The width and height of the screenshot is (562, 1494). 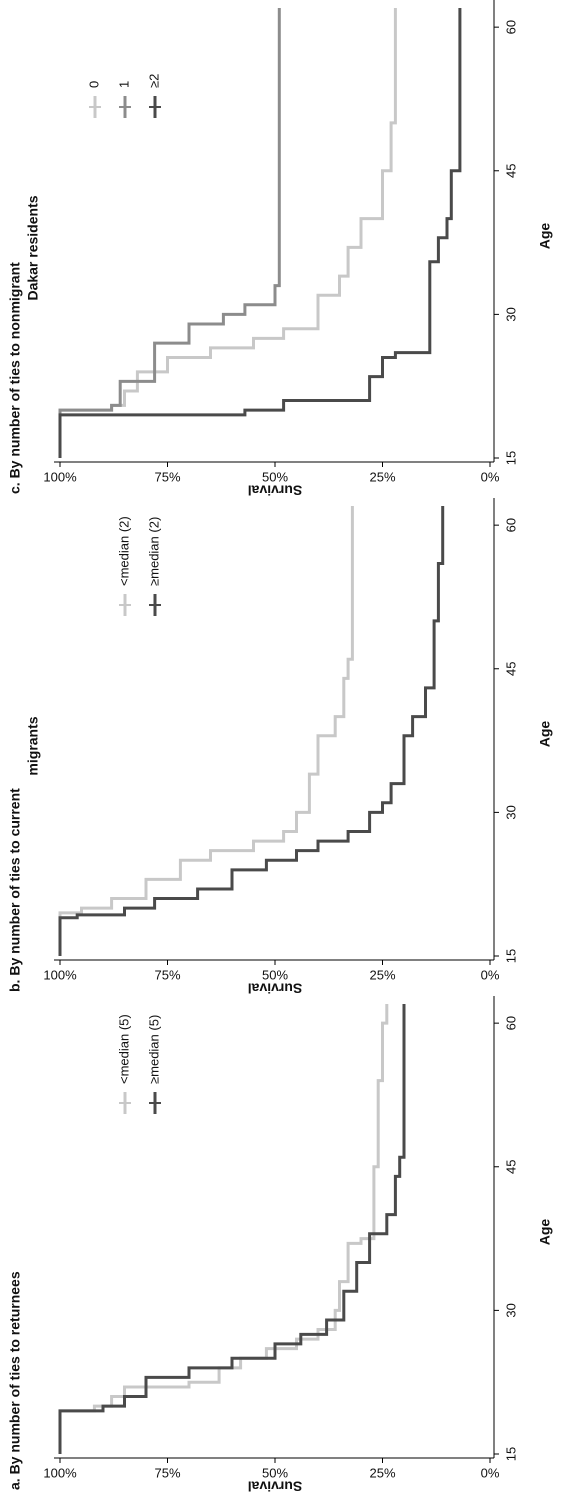 I want to click on legend-label: <median (2), so click(x=123, y=551).